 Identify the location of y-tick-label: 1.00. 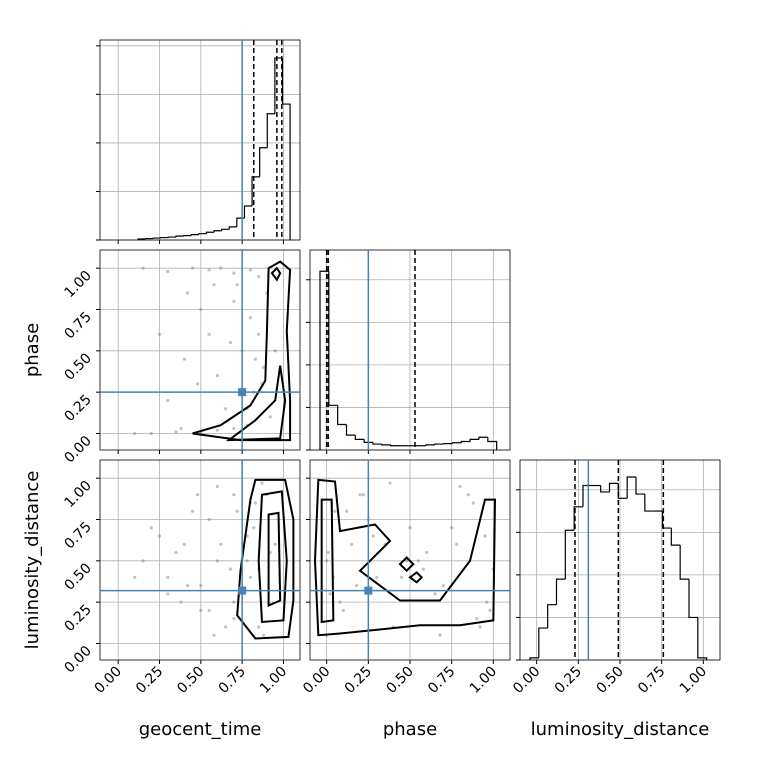
(77, 494).